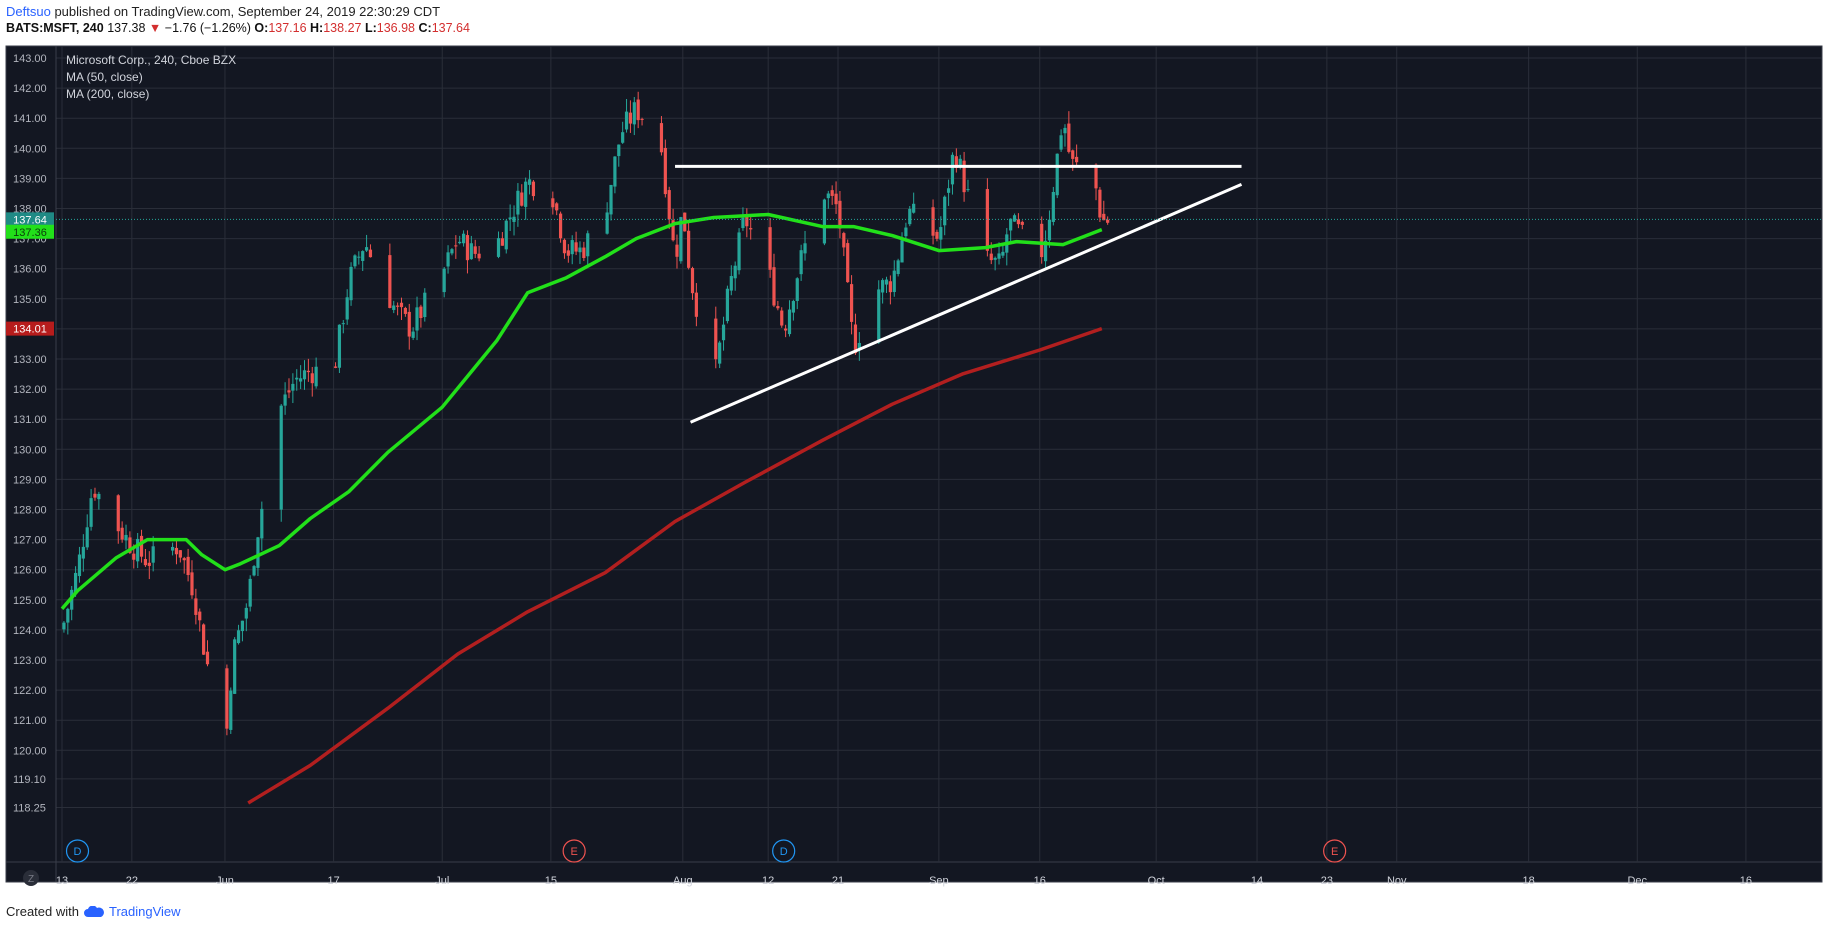  What do you see at coordinates (30, 220) in the screenshot?
I see `last-price-badge-text: 137.64` at bounding box center [30, 220].